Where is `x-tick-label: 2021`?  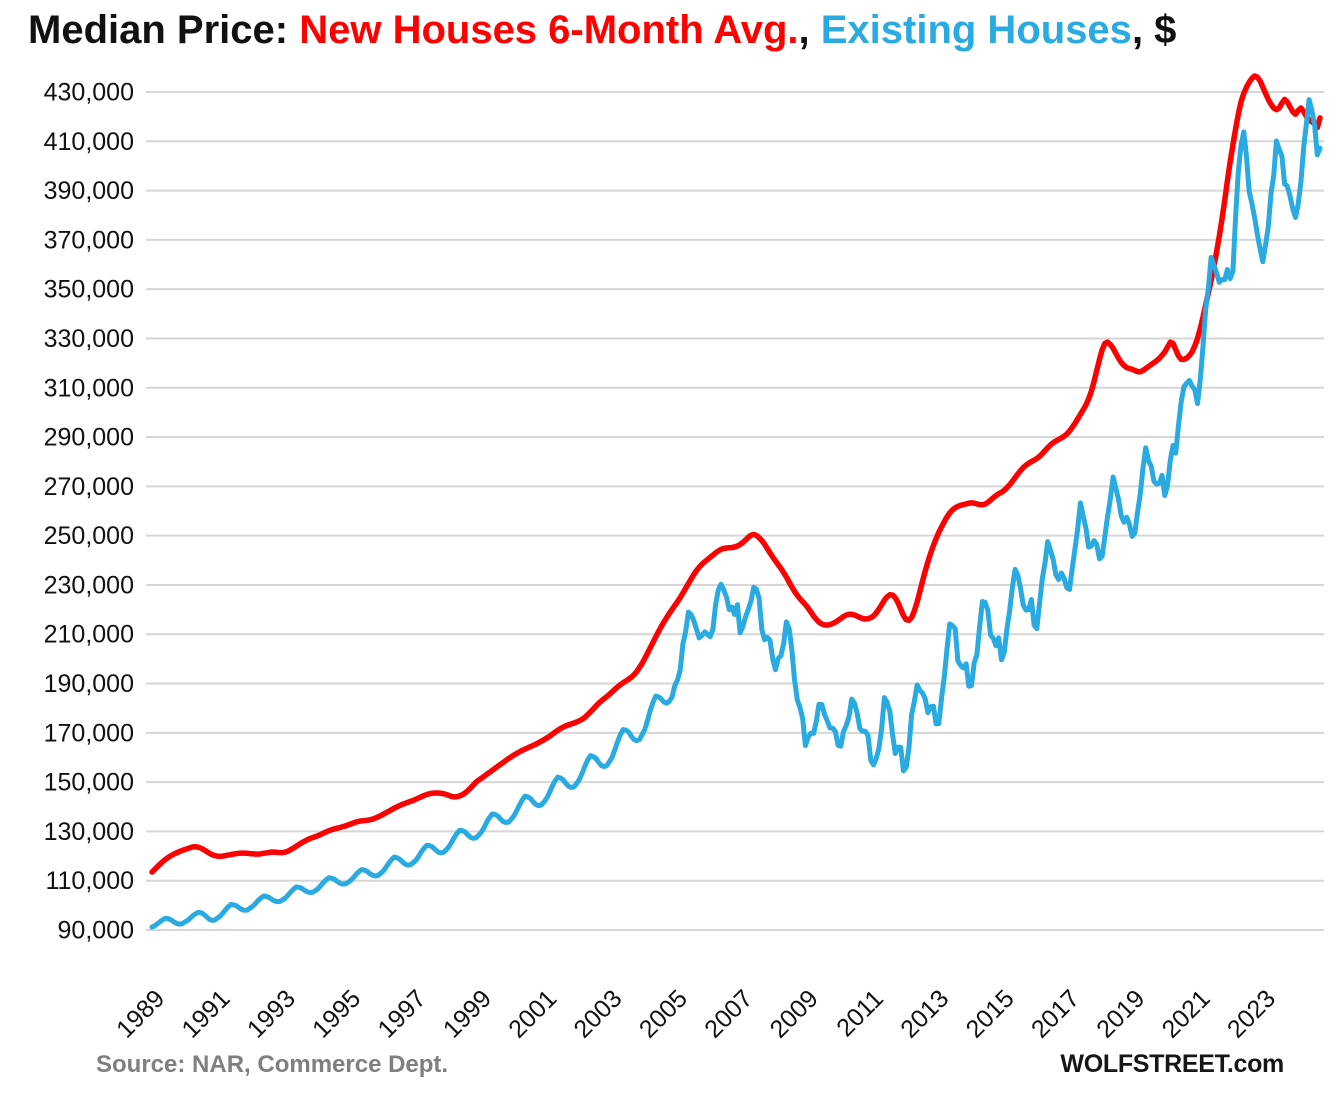
x-tick-label: 2021 is located at coordinates (1186, 1013).